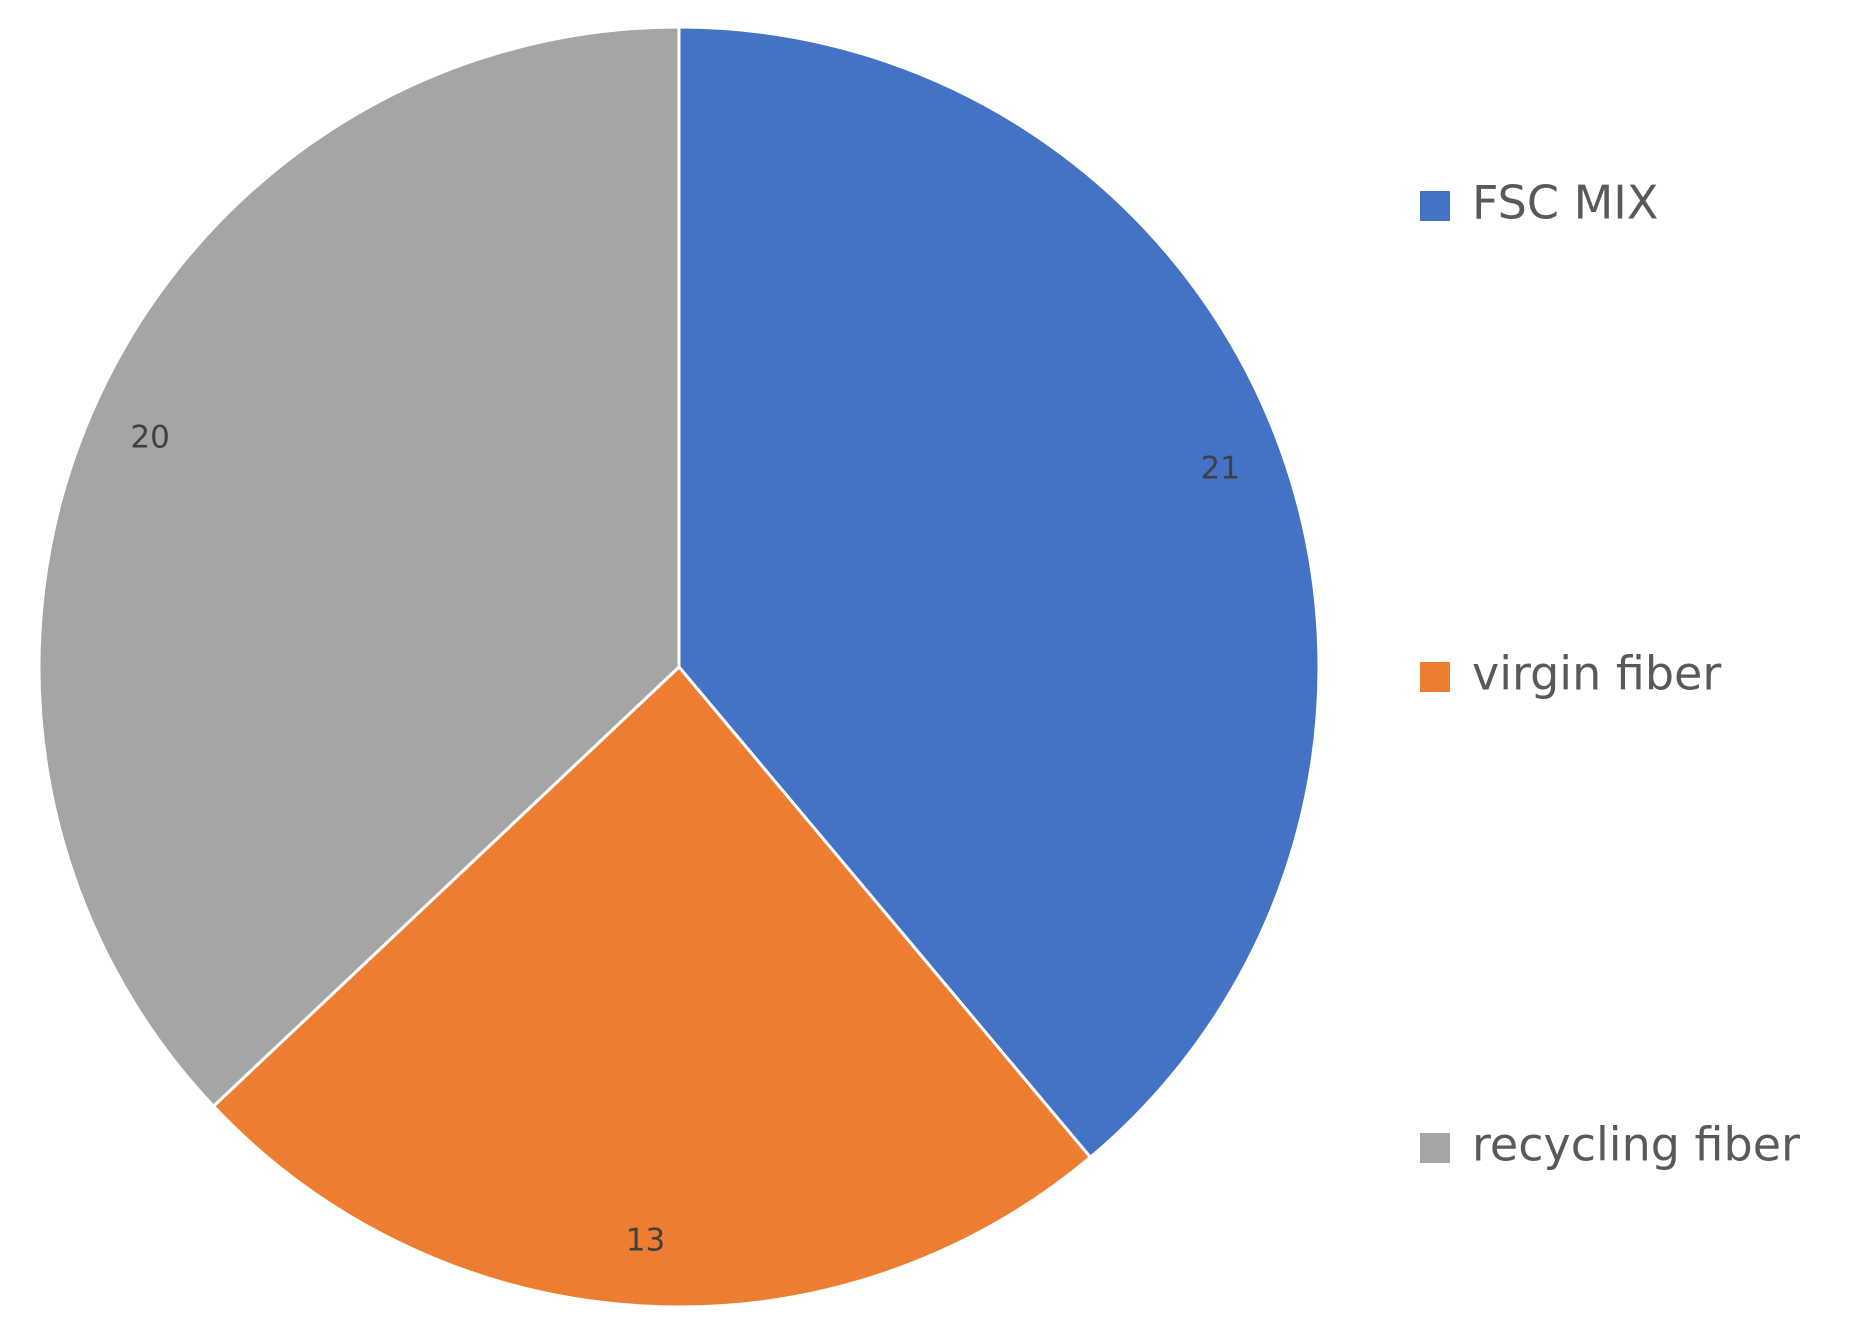 This screenshot has height=1324, width=1859. Describe the element at coordinates (1636, 1145) in the screenshot. I see `legend-label: recycling fiber` at that location.